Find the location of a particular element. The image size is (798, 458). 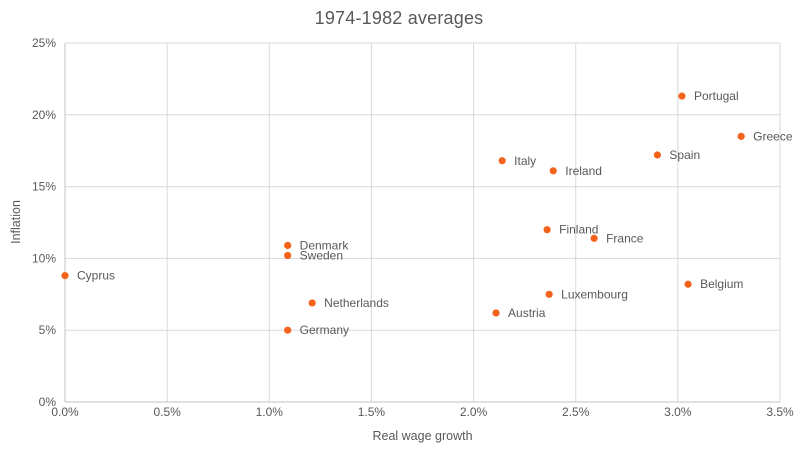

y-tick-label: 5% is located at coordinates (48, 330).